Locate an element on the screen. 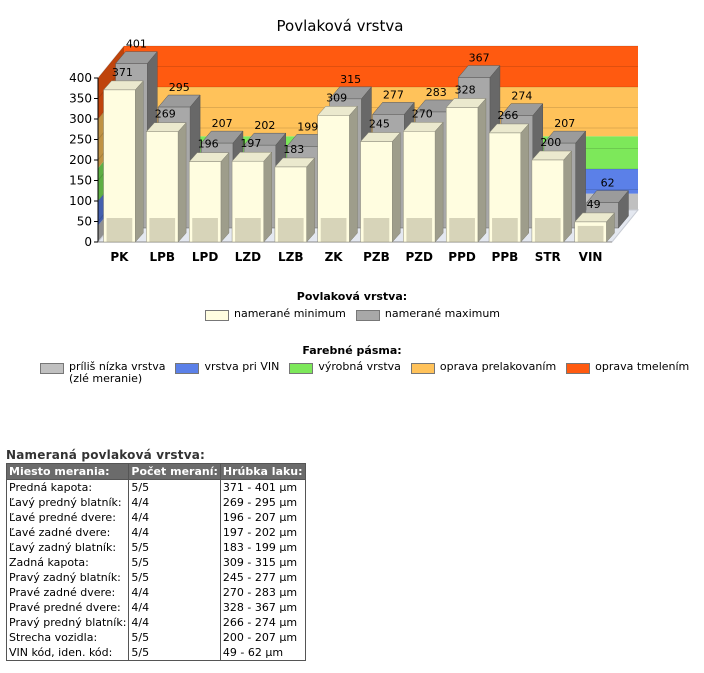 The height and width of the screenshot is (673, 704). y-tick-label: 150 is located at coordinates (80, 181).